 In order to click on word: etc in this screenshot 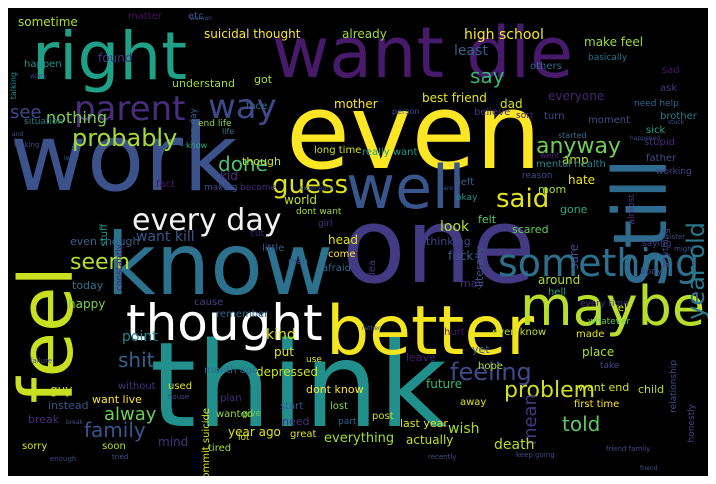, I will do `click(196, 16)`.